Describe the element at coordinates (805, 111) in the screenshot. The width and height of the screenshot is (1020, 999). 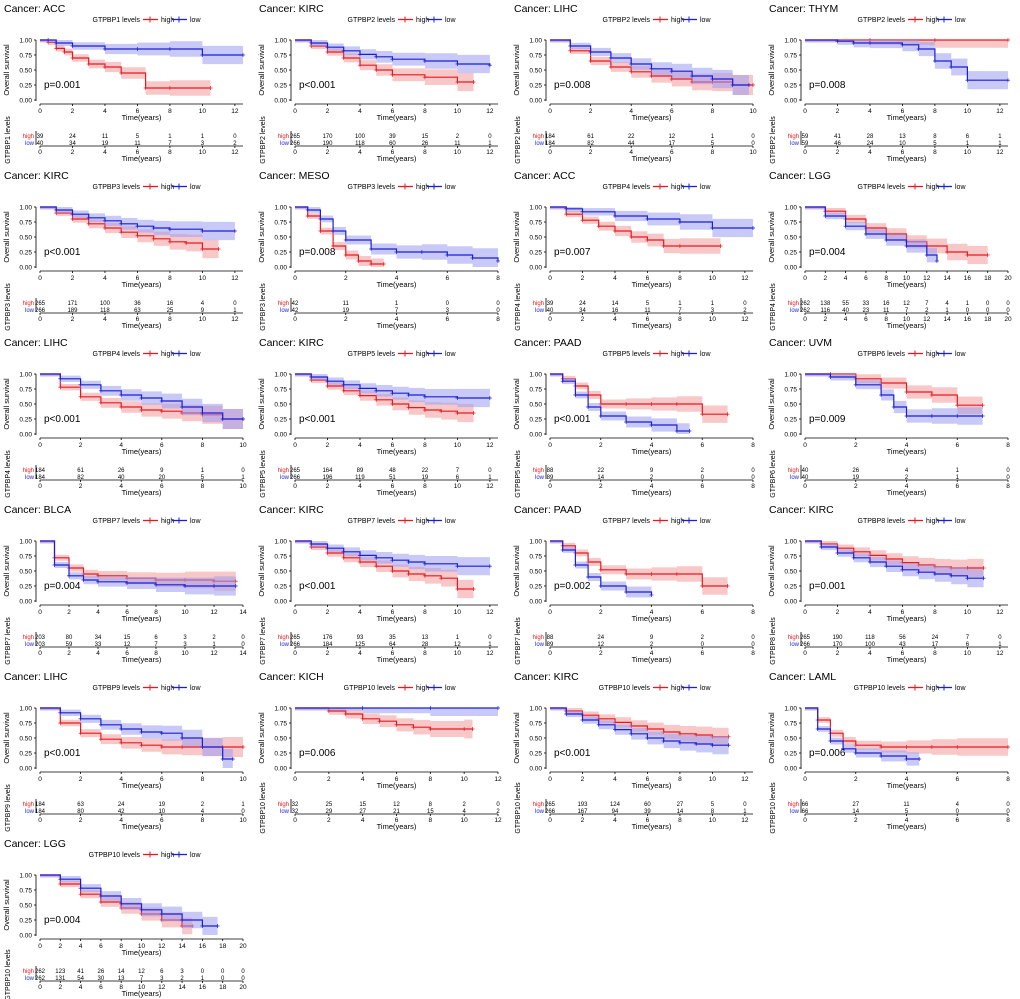
I see `x-tick-label: 0` at that location.